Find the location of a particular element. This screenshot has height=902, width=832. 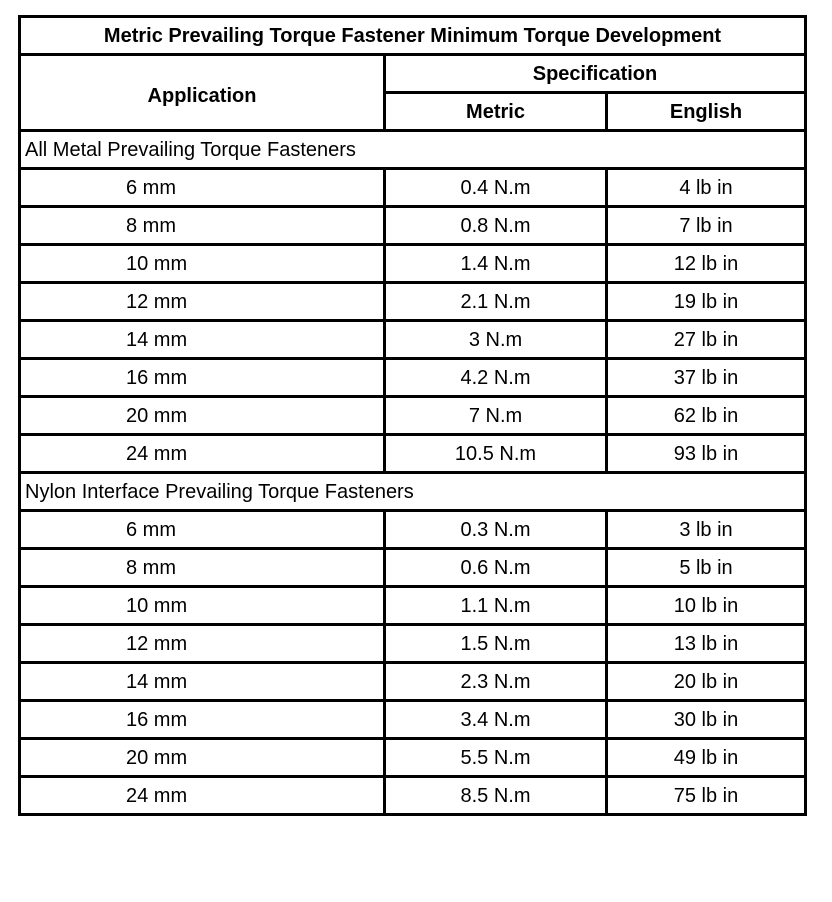

section-row: All Metal Prevailing Torque Fasteners is located at coordinates (412, 149).